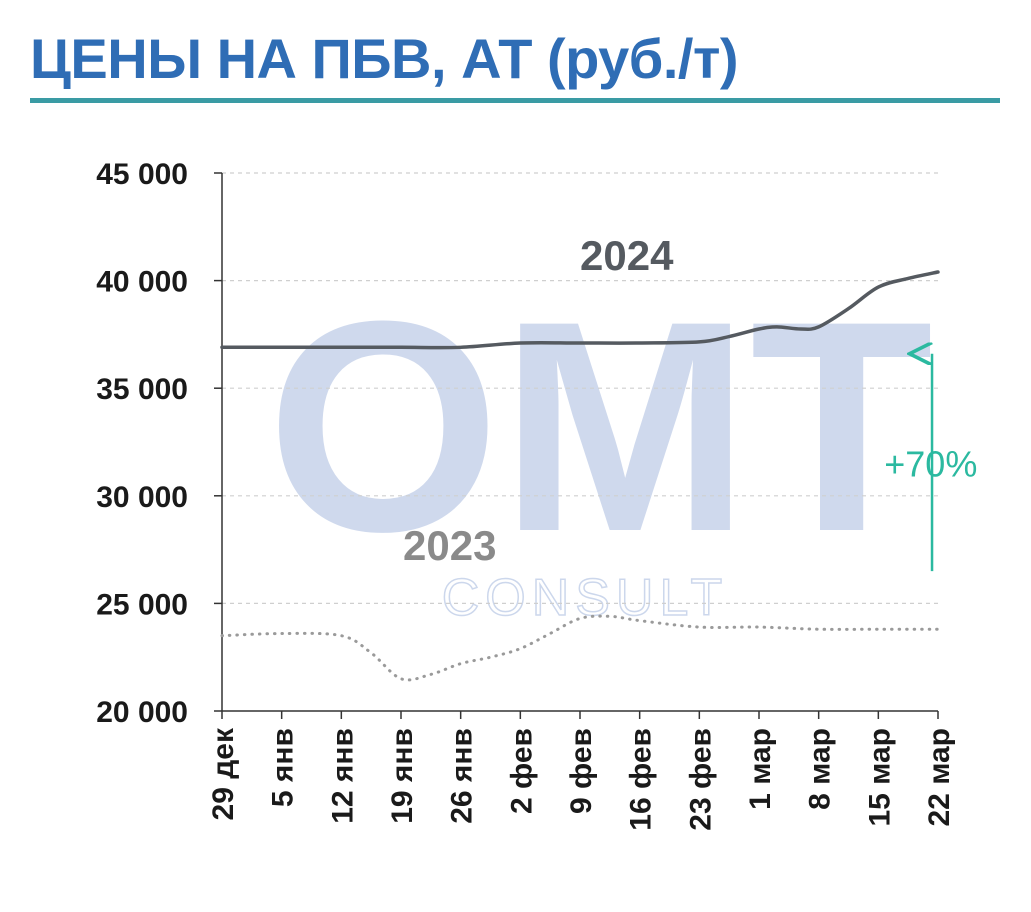  Describe the element at coordinates (449, 545) in the screenshot. I see `series-label-2023: 2023` at that location.